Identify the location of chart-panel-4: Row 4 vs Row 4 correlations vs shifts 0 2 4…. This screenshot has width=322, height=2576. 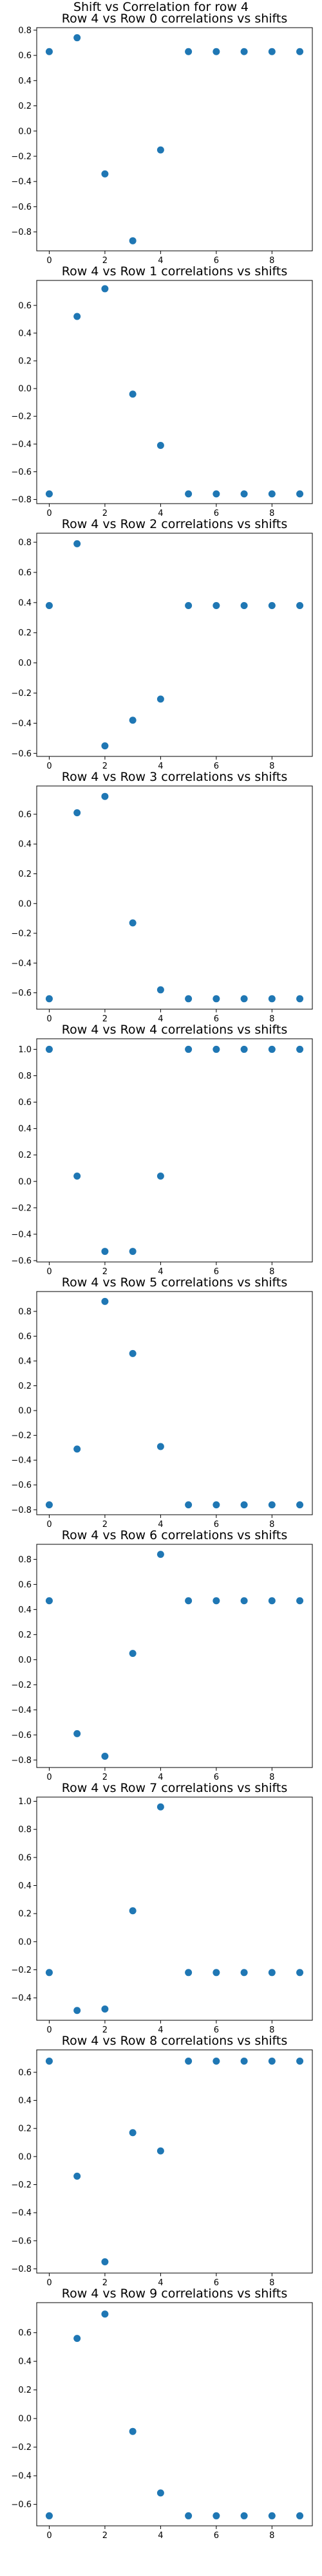
(162, 1150).